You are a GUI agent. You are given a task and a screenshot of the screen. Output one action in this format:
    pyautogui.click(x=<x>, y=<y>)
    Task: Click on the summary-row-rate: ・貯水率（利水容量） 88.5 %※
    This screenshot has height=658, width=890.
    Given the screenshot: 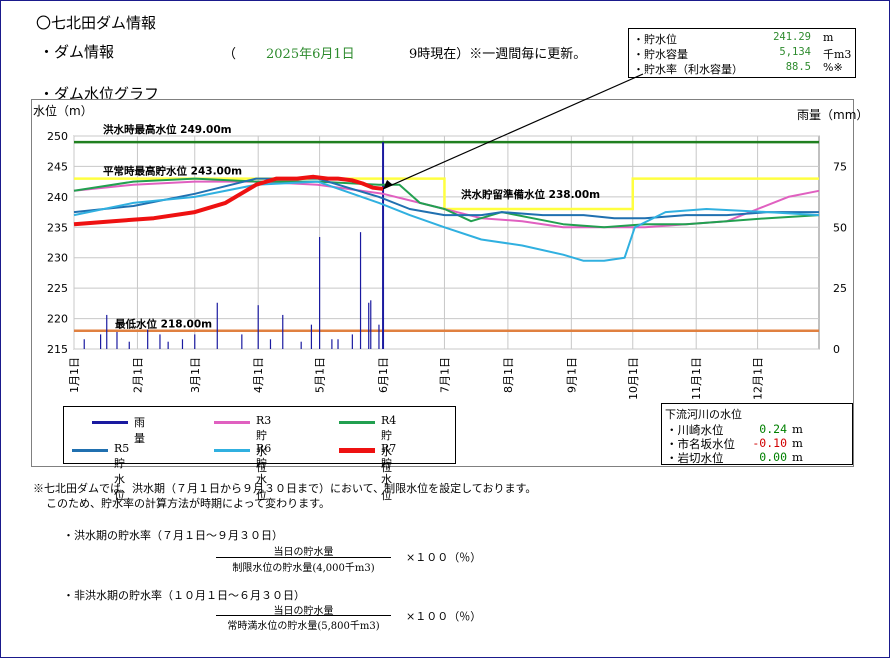 What is the action you would take?
    pyautogui.click(x=743, y=68)
    